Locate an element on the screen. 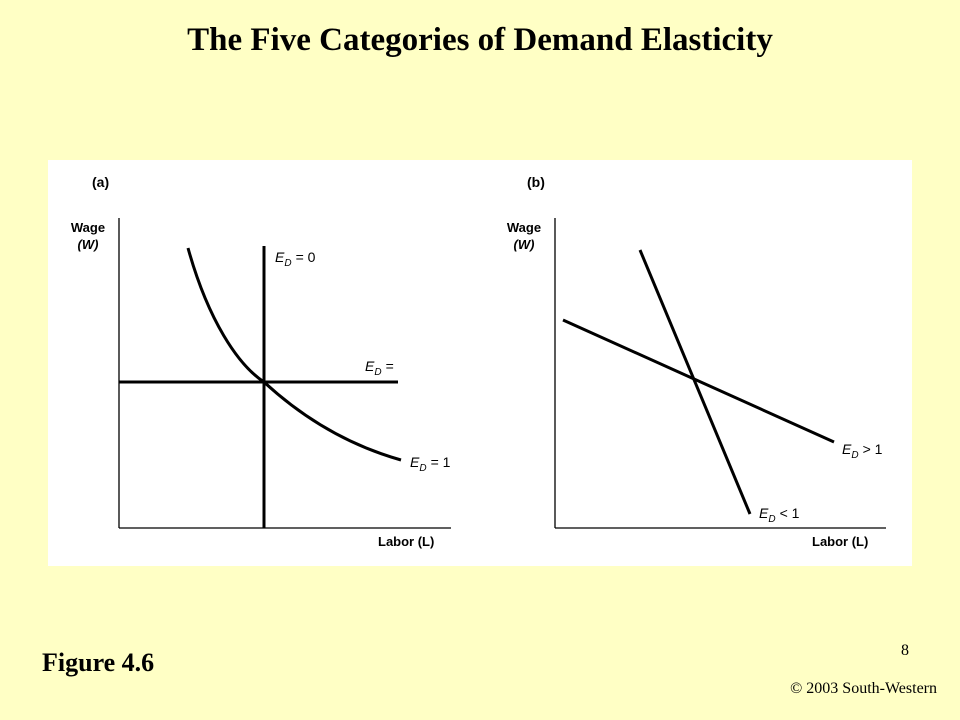 The height and width of the screenshot is (720, 960). panel-b-tag: (b) is located at coordinates (536, 182).